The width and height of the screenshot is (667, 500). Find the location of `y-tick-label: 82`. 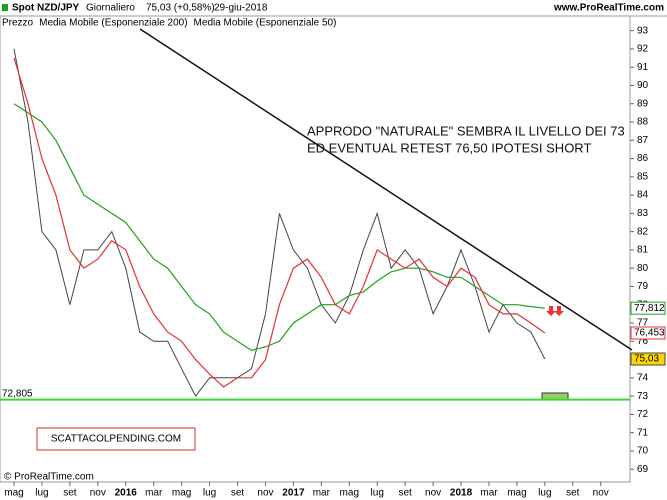

y-tick-label: 82 is located at coordinates (643, 231).